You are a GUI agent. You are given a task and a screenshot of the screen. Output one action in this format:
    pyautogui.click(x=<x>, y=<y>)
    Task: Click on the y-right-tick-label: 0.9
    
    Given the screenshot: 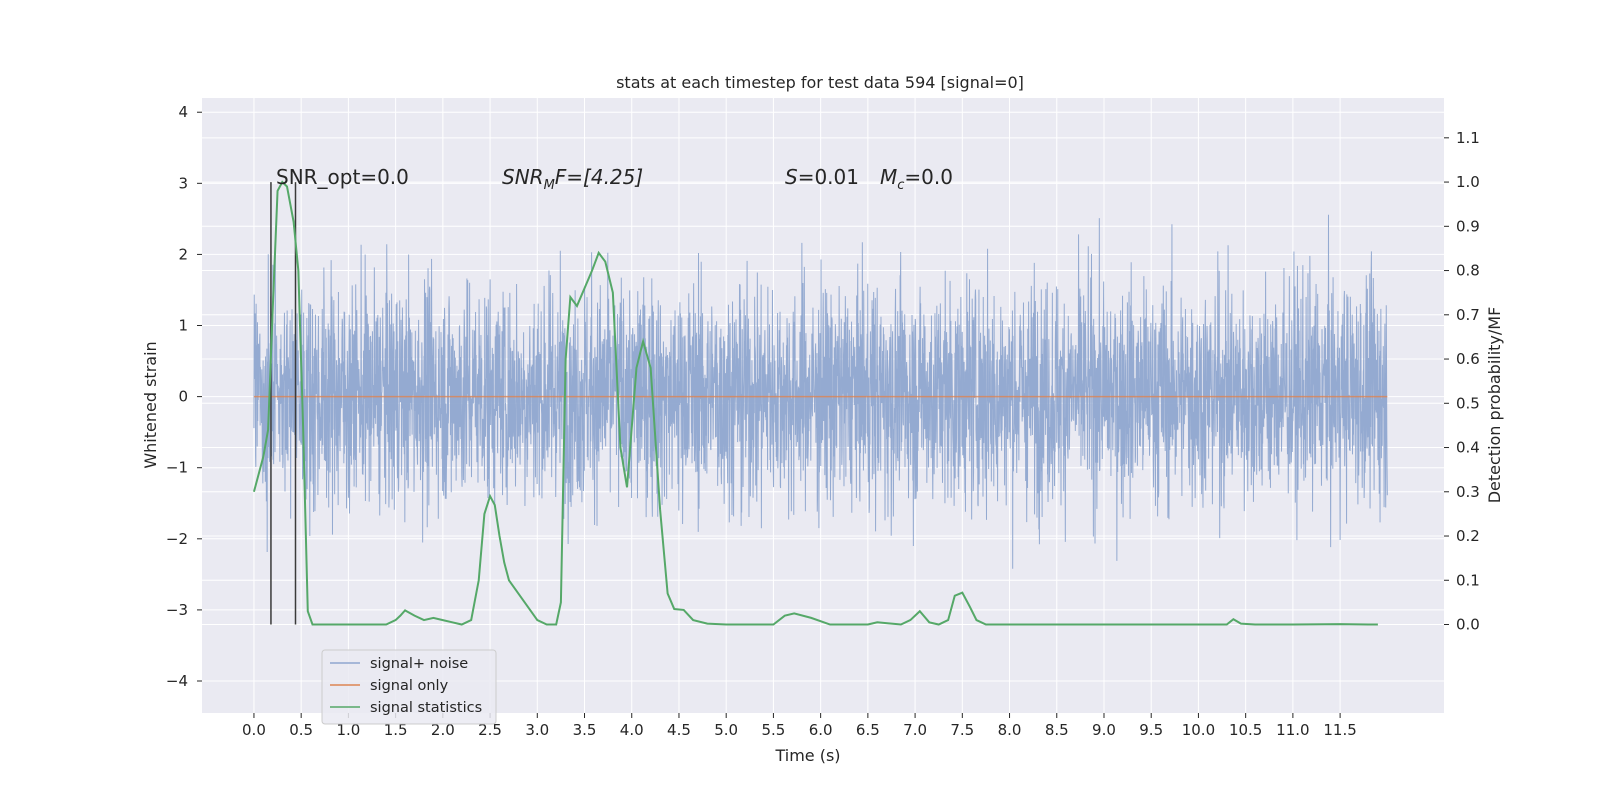 What is the action you would take?
    pyautogui.click(x=1468, y=226)
    